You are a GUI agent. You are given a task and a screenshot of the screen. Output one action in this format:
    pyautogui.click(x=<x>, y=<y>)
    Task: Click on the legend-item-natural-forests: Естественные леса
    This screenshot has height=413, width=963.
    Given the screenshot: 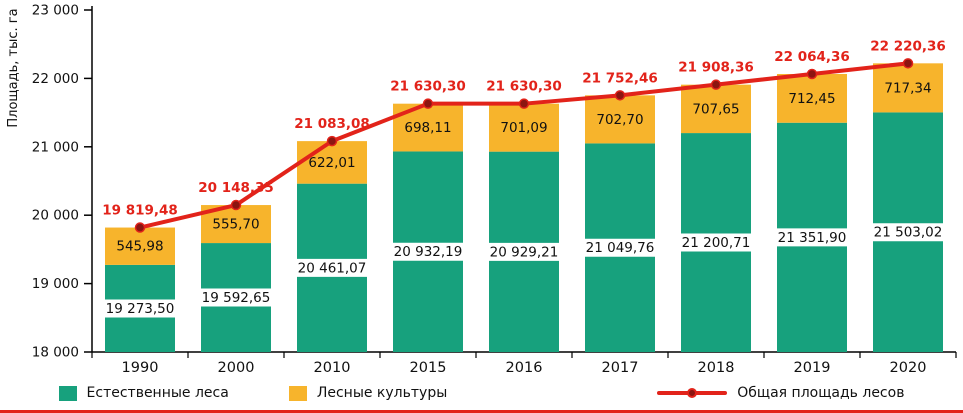 What is the action you would take?
    pyautogui.click(x=143, y=393)
    